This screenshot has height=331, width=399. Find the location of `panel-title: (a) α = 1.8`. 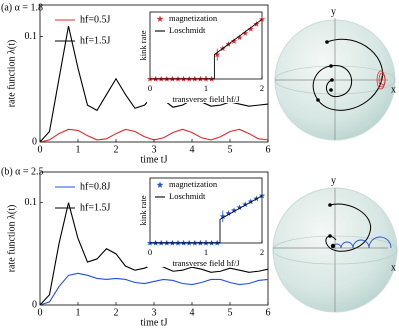

panel-title: (a) α = 1.8 is located at coordinates (22, 7).